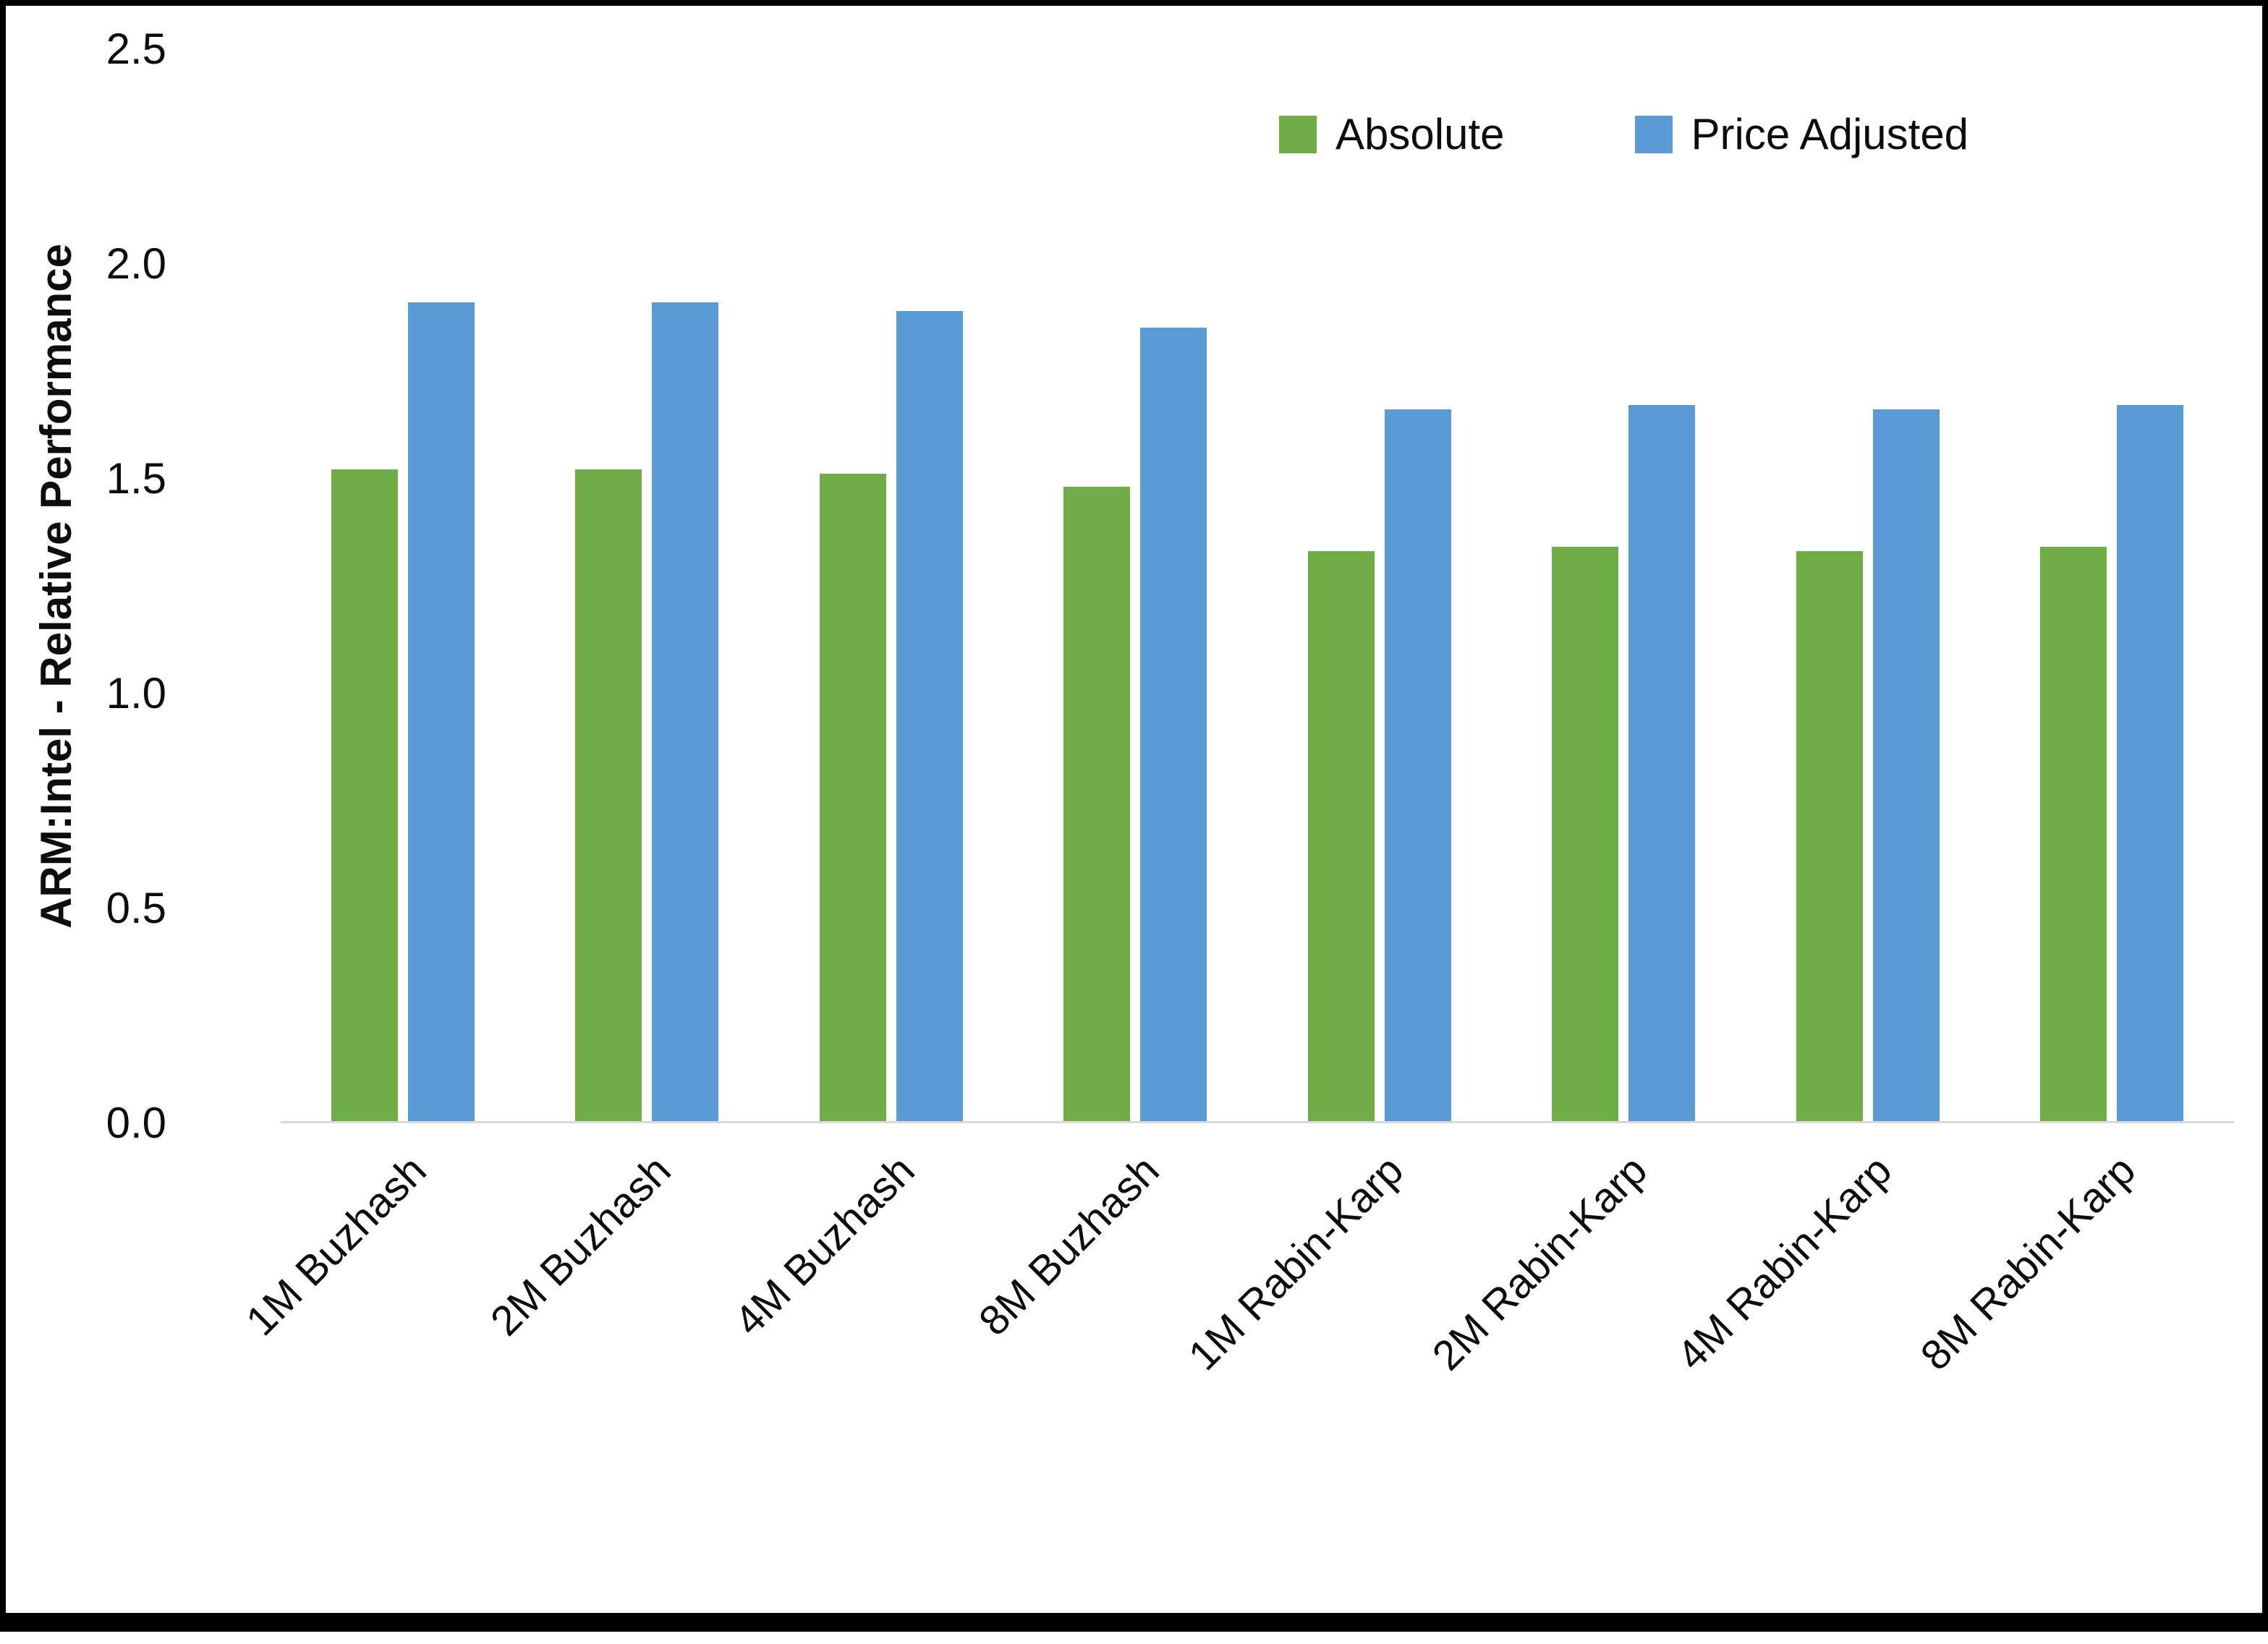  What do you see at coordinates (626, 1349) in the screenshot?
I see `x-label-cell: 2M Buzhash` at bounding box center [626, 1349].